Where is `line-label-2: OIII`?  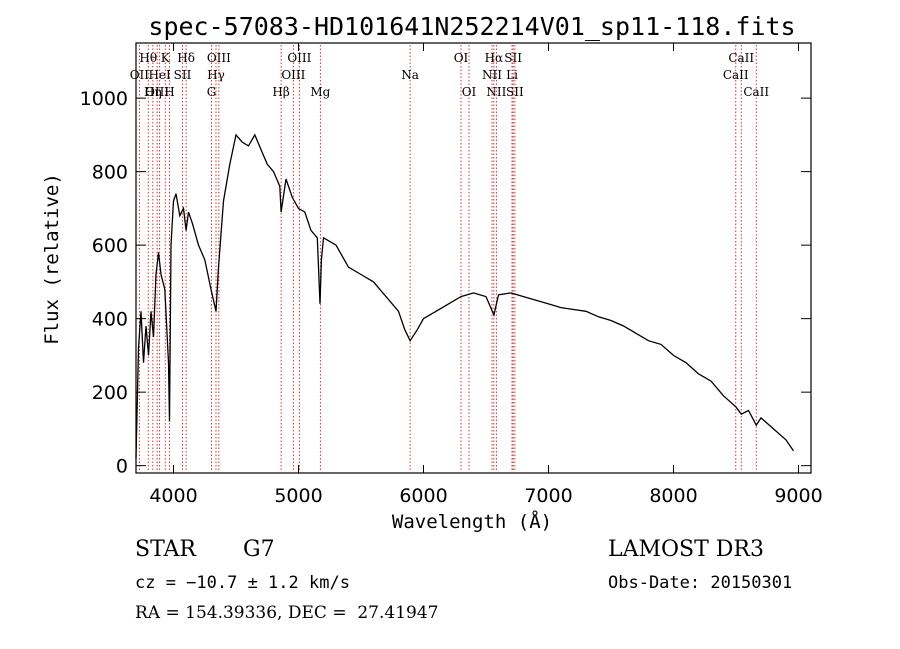 line-label-2: OIII is located at coordinates (157, 92).